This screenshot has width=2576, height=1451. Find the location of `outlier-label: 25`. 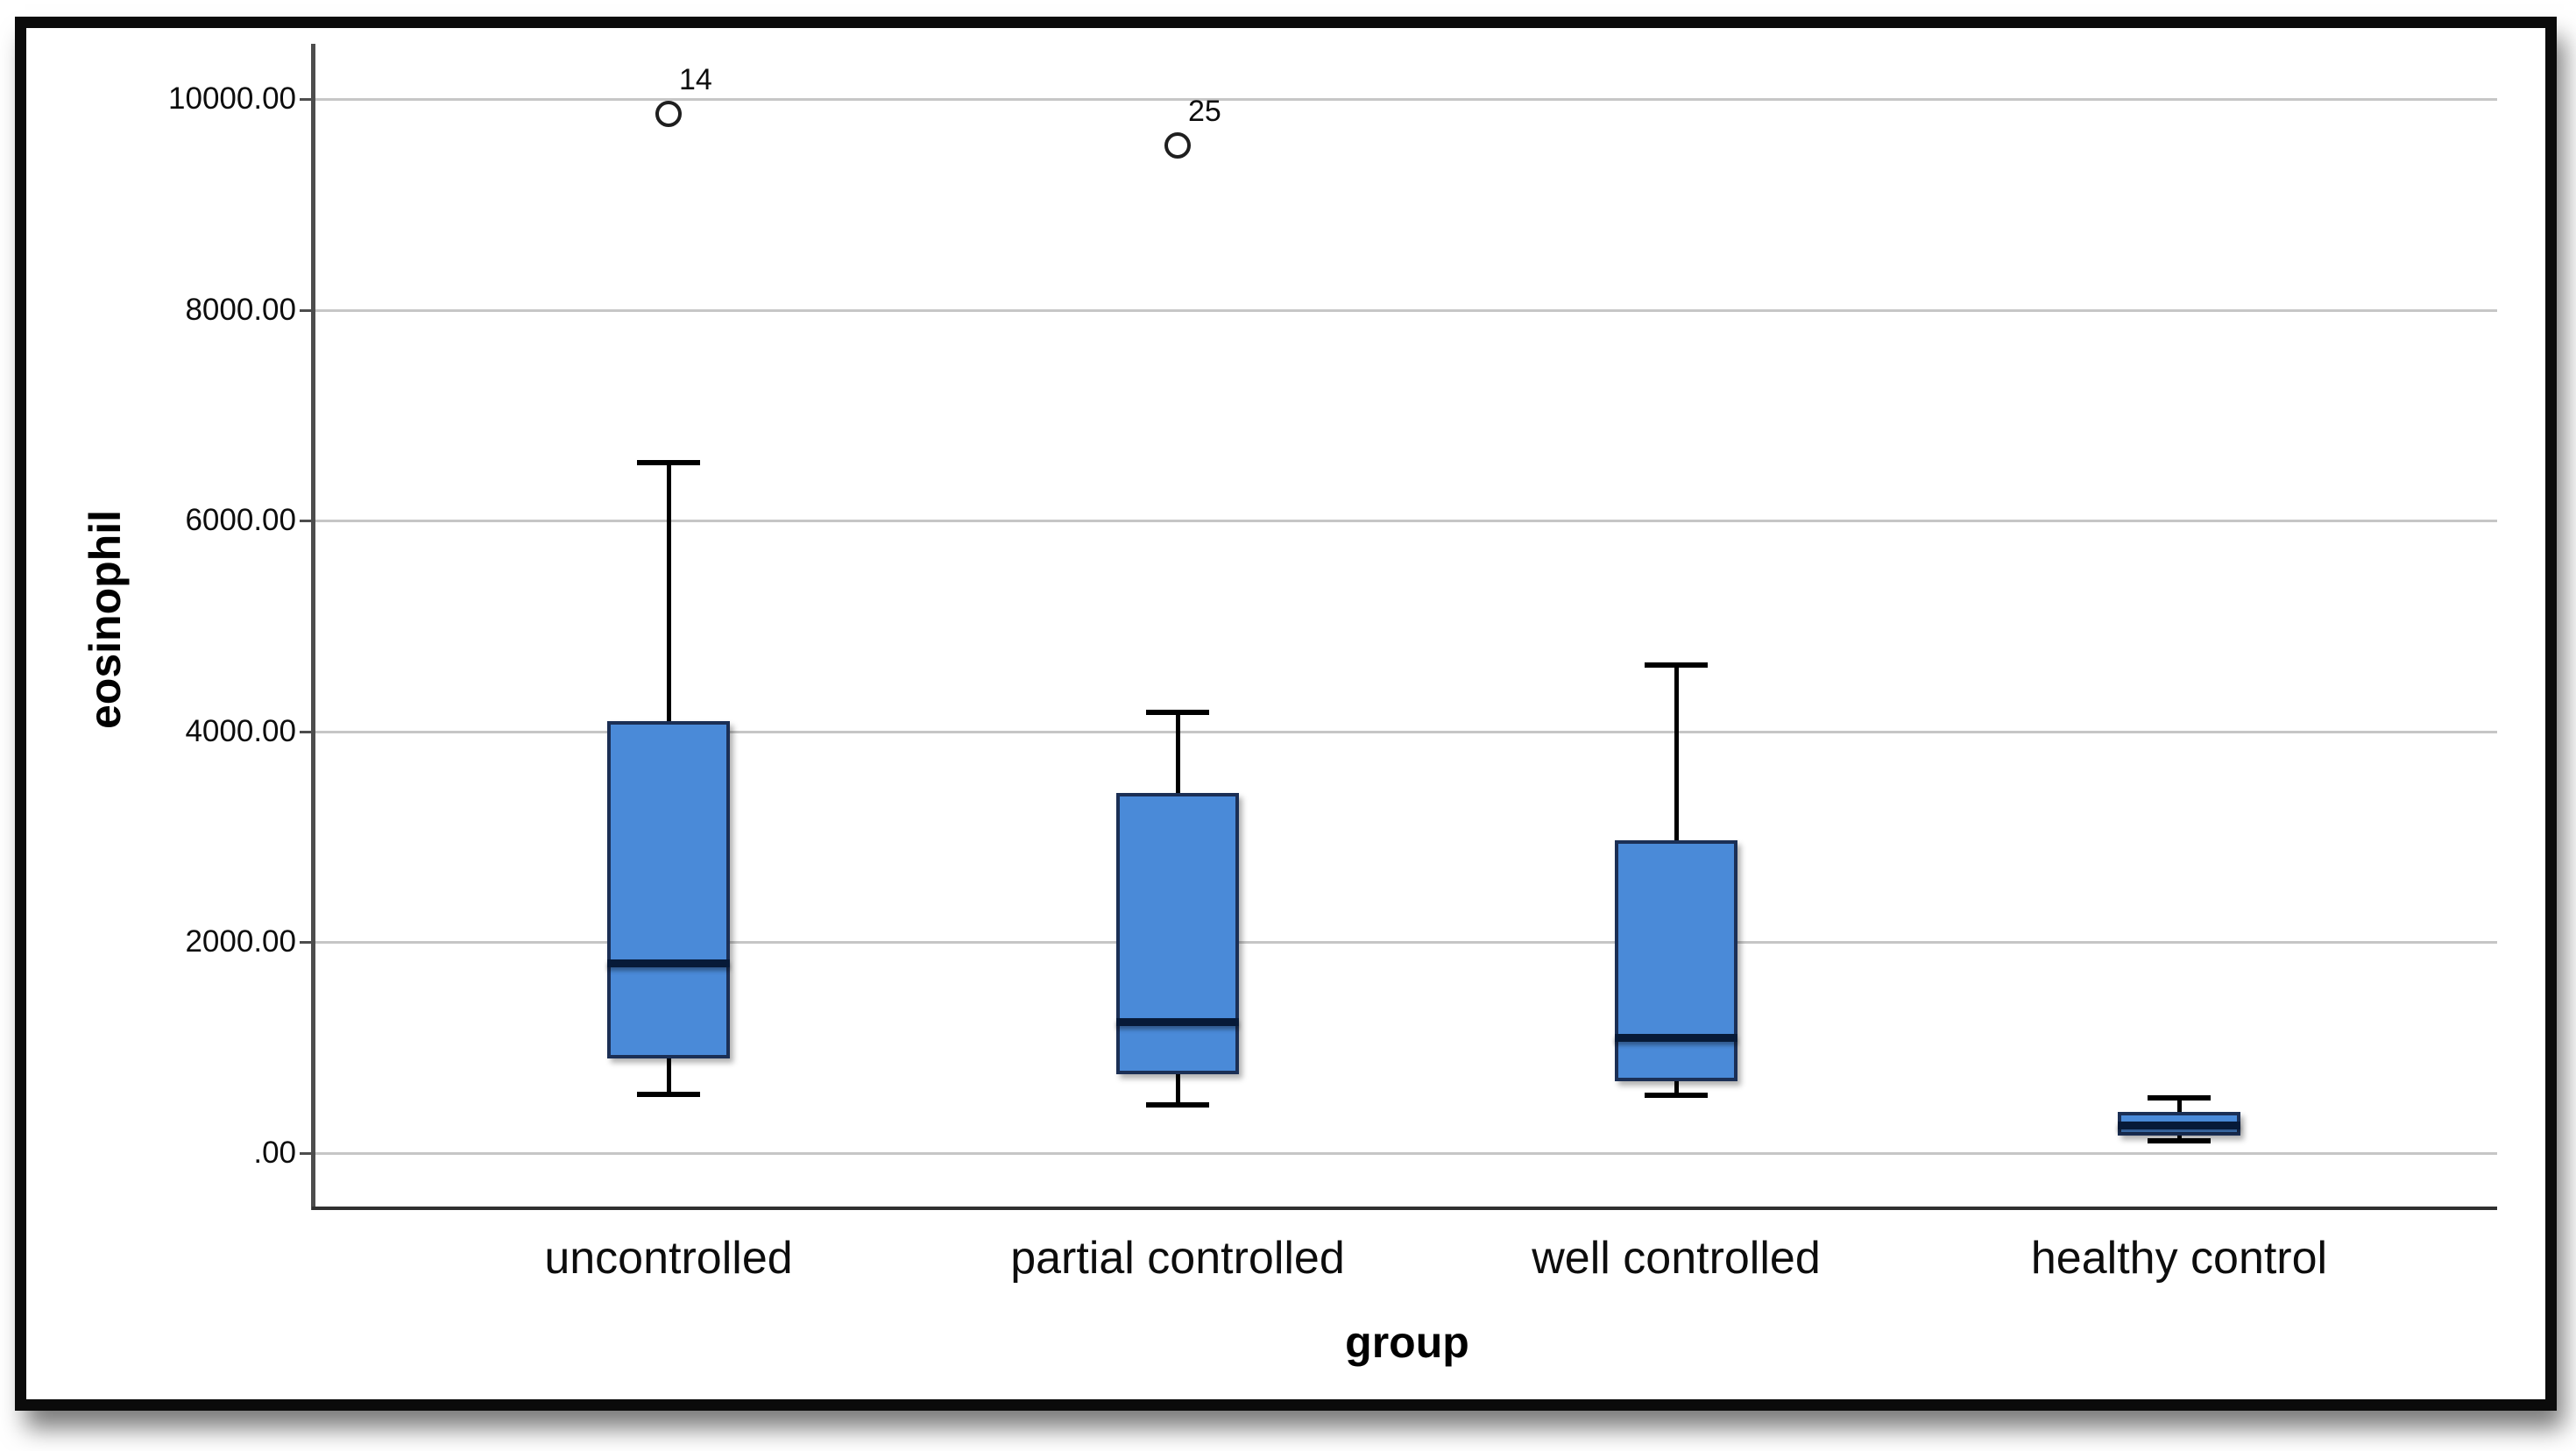

outlier-label: 25 is located at coordinates (1204, 111).